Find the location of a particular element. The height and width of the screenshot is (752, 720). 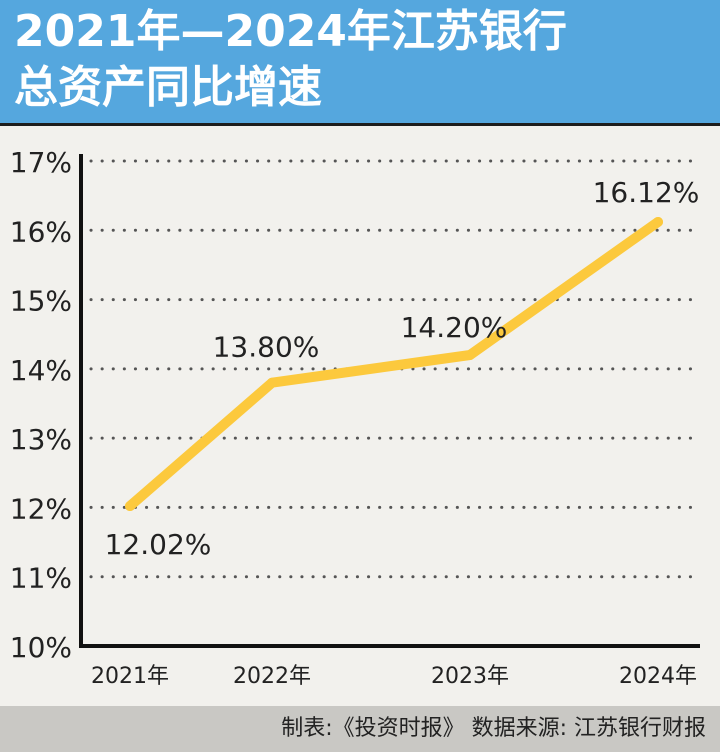

data-label-2: 14.20% is located at coordinates (454, 327).